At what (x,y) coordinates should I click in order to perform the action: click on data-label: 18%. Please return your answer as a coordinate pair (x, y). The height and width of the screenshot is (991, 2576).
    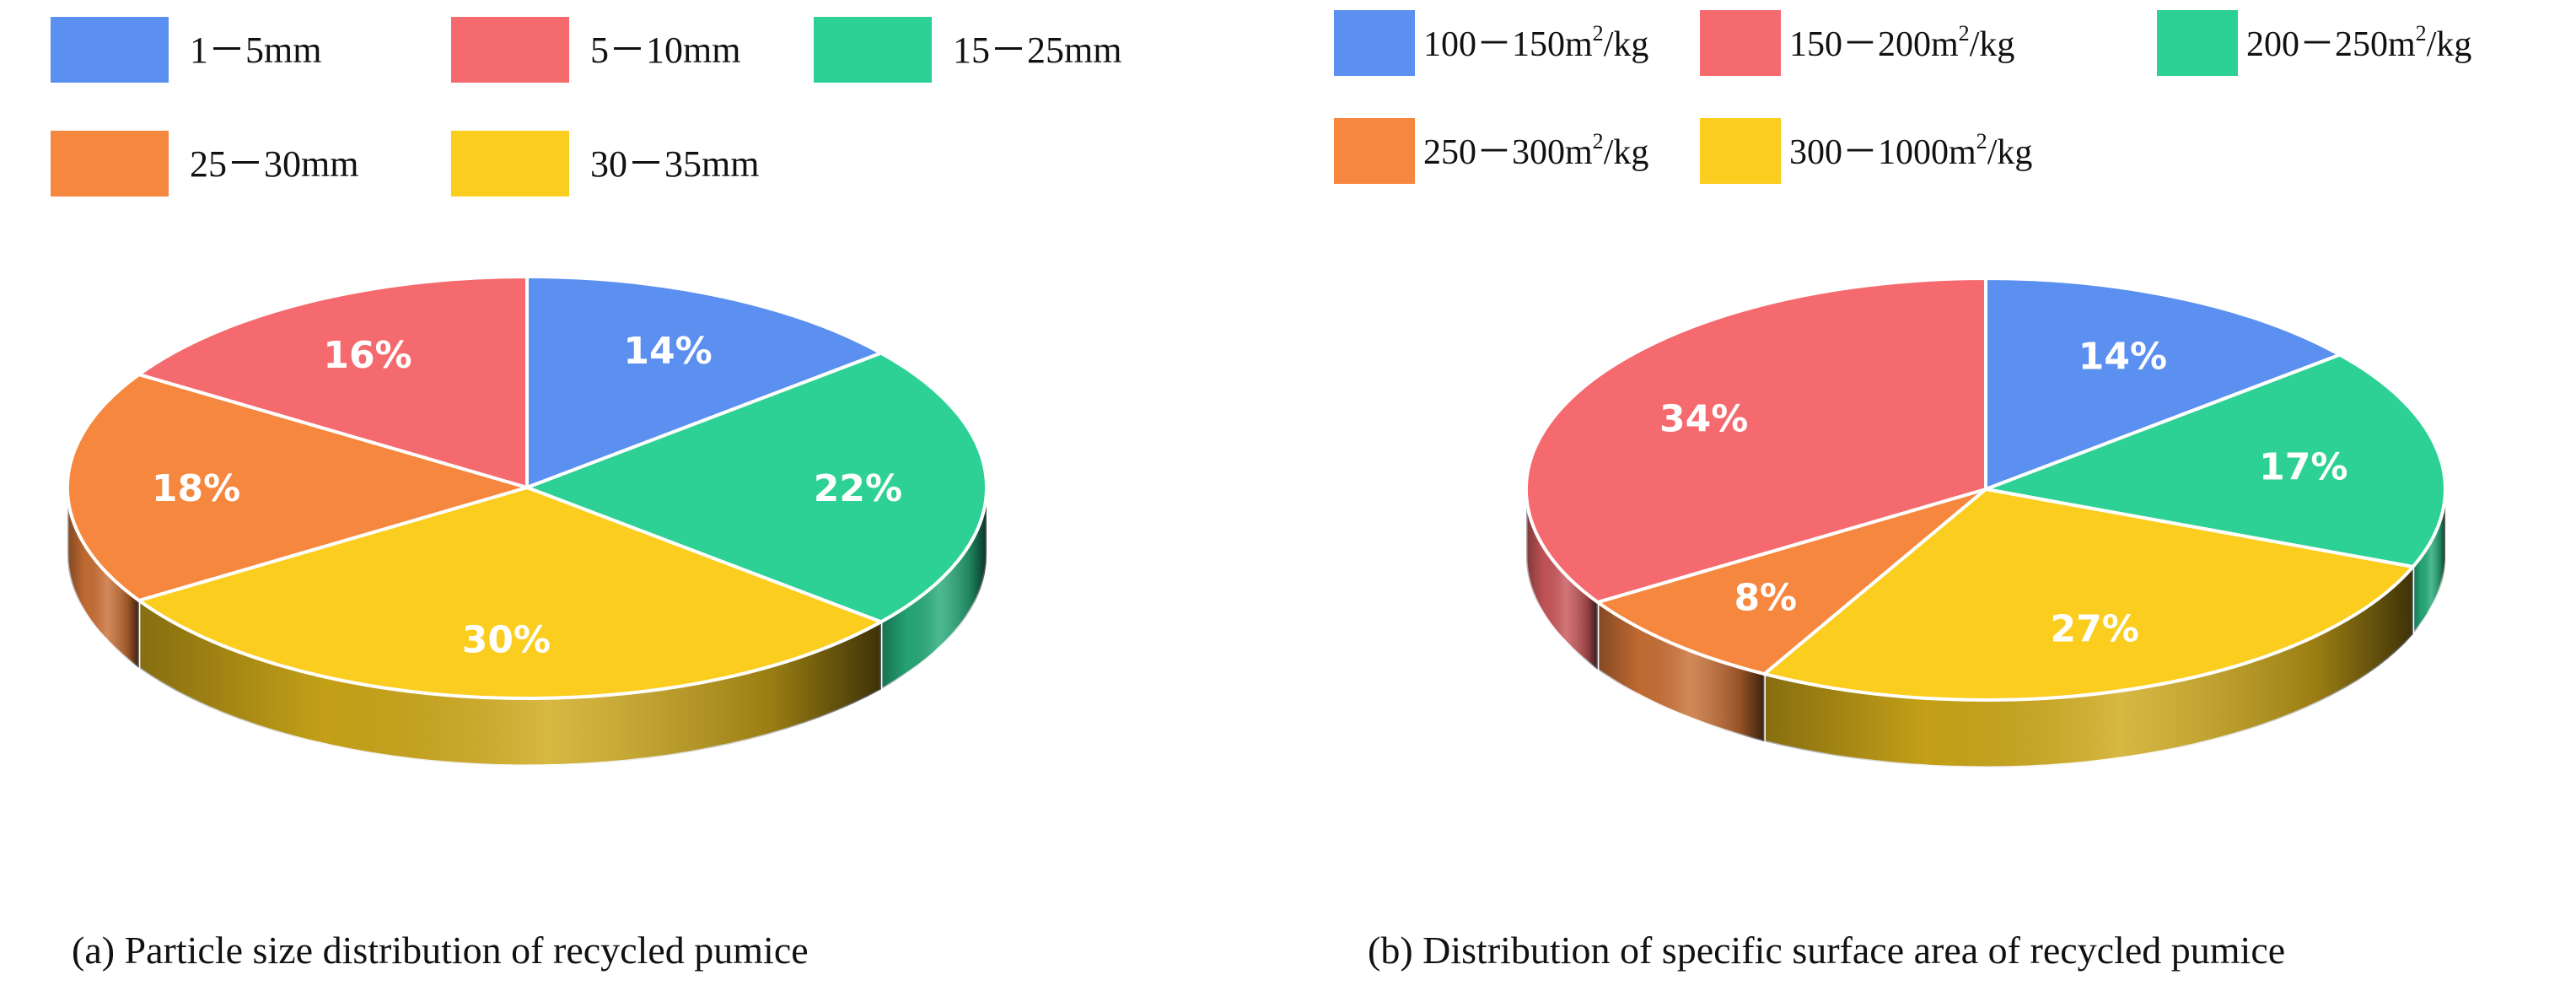
    Looking at the image, I should click on (196, 488).